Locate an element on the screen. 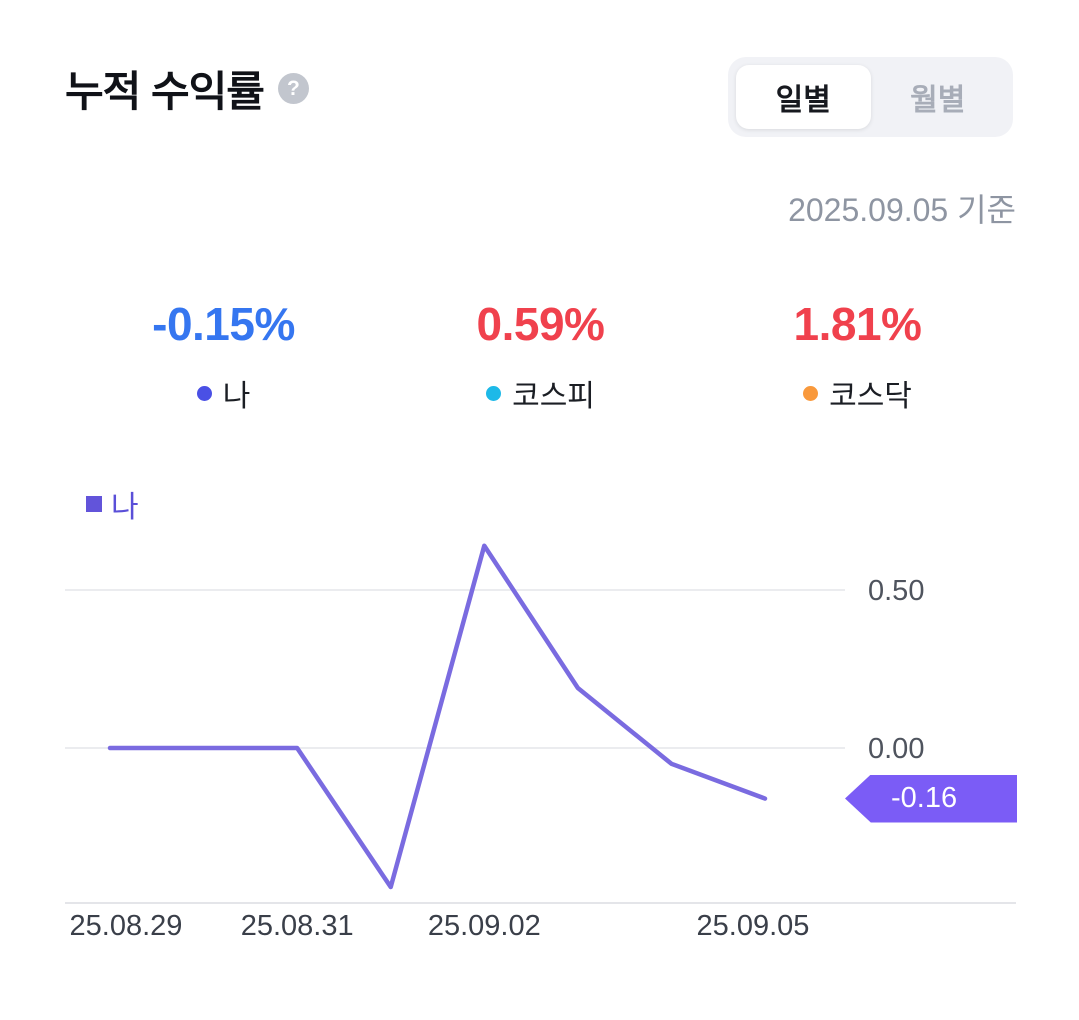 This screenshot has width=1079, height=1020. stat-me-label-row: 나 is located at coordinates (223, 393).